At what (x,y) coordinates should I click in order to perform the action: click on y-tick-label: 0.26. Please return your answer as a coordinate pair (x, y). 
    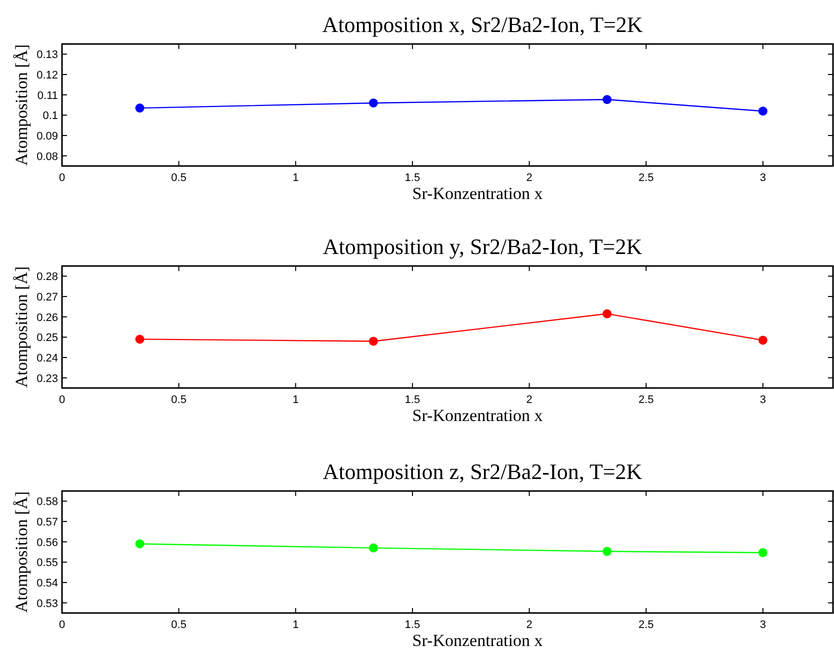
    Looking at the image, I should click on (47, 318).